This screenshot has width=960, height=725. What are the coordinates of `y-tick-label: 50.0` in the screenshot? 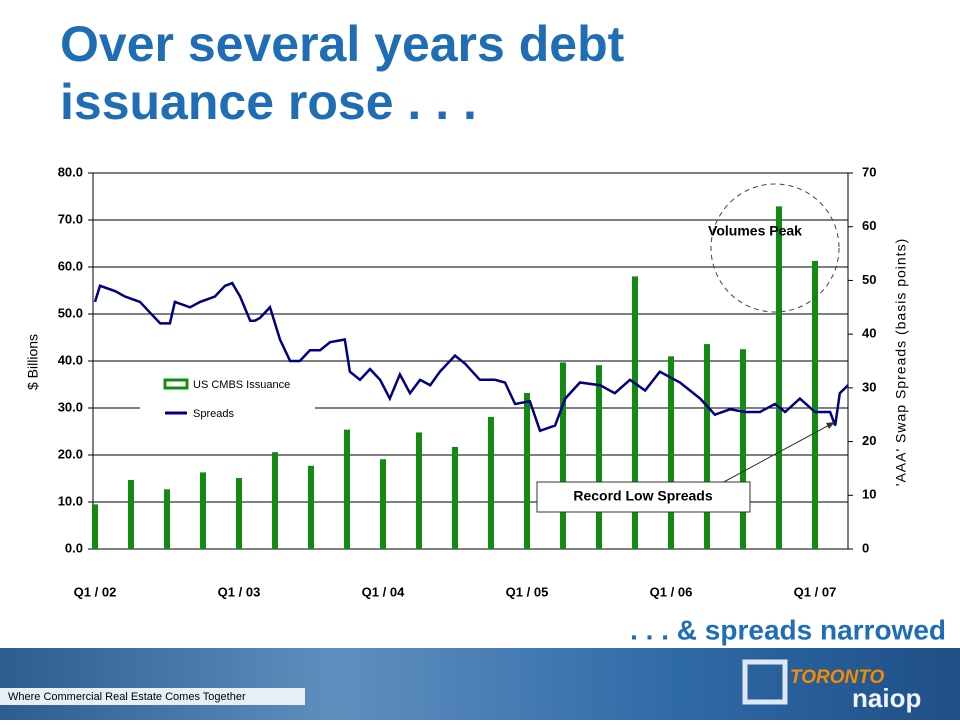 It's located at (70, 312).